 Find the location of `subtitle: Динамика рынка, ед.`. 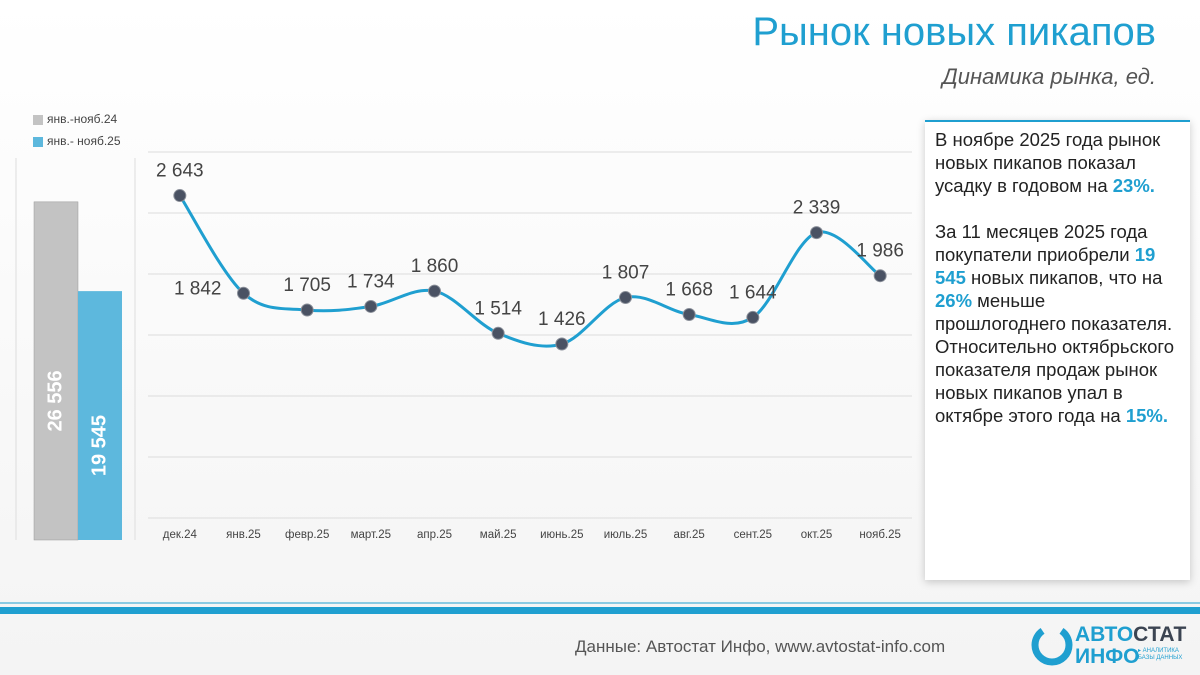

subtitle: Динамика рынка, ед. is located at coordinates (1049, 76).